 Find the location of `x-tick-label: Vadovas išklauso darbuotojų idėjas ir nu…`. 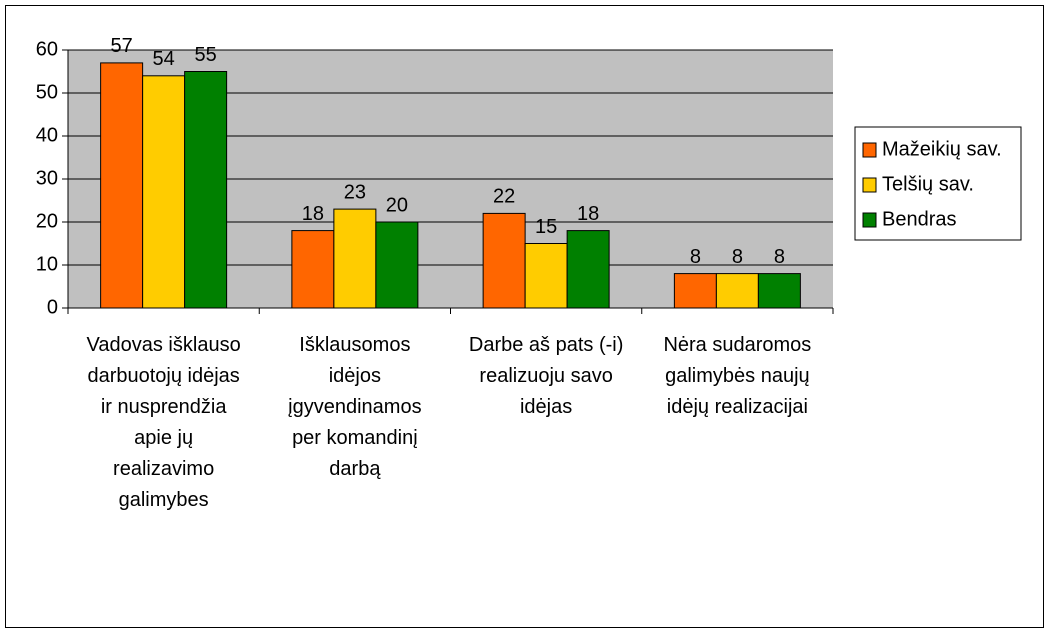

x-tick-label: Vadovas išklauso darbuotojų idėjas ir nu… is located at coordinates (163, 422).